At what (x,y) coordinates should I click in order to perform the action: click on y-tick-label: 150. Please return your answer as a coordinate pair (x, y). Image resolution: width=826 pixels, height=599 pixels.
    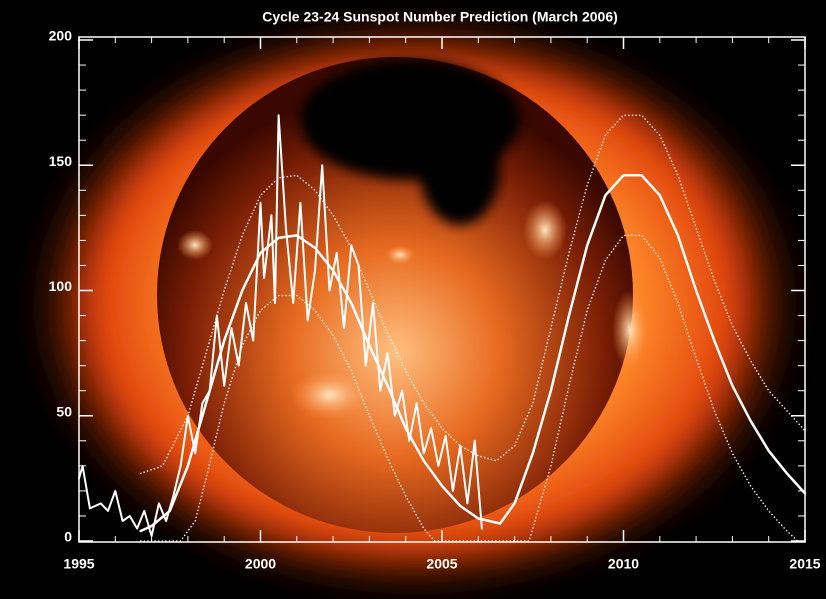
    Looking at the image, I should click on (61, 161).